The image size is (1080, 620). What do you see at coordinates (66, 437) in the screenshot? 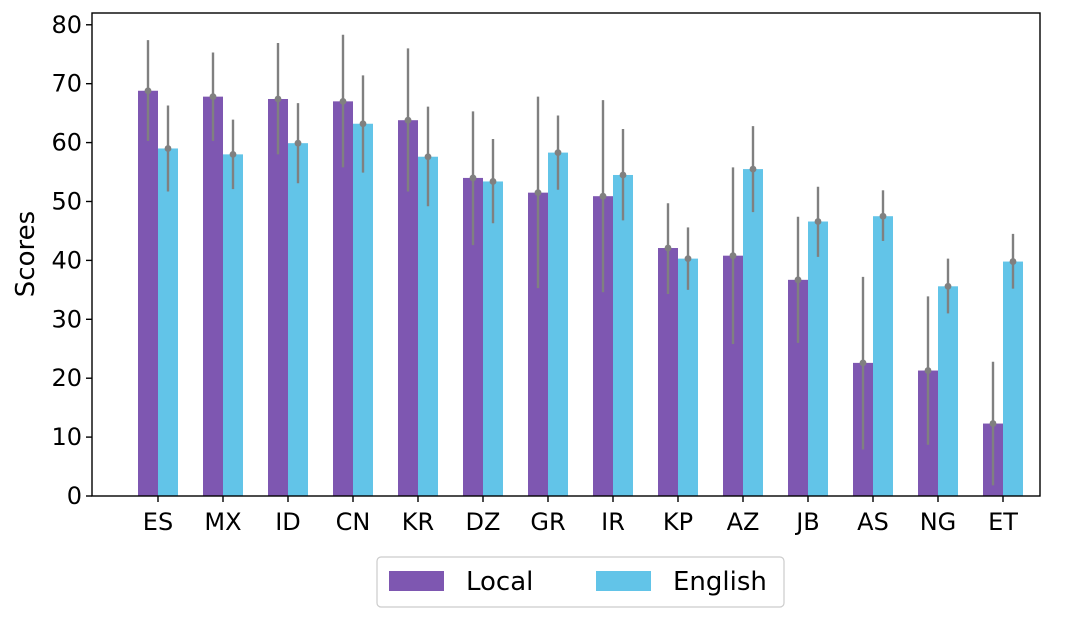
I see `y-tick-label: 10` at bounding box center [66, 437].